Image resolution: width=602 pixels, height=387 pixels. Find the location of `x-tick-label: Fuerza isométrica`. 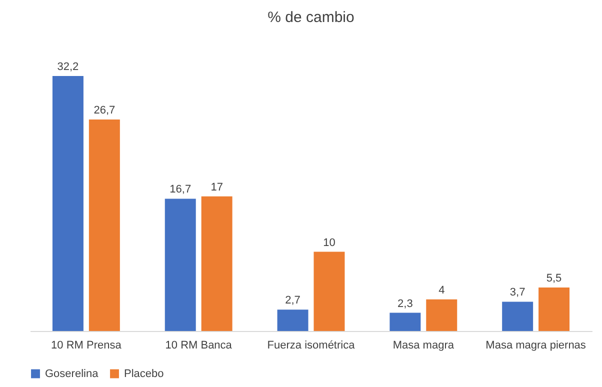

x-tick-label: Fuerza isométrica is located at coordinates (311, 346).